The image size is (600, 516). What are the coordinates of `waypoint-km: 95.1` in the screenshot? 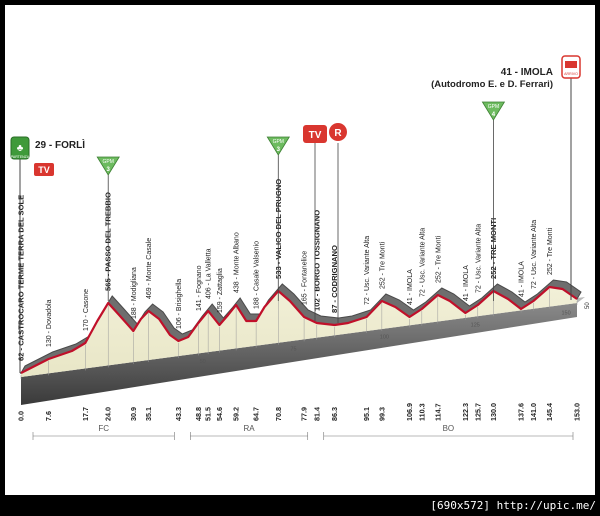 It's located at (366, 414).